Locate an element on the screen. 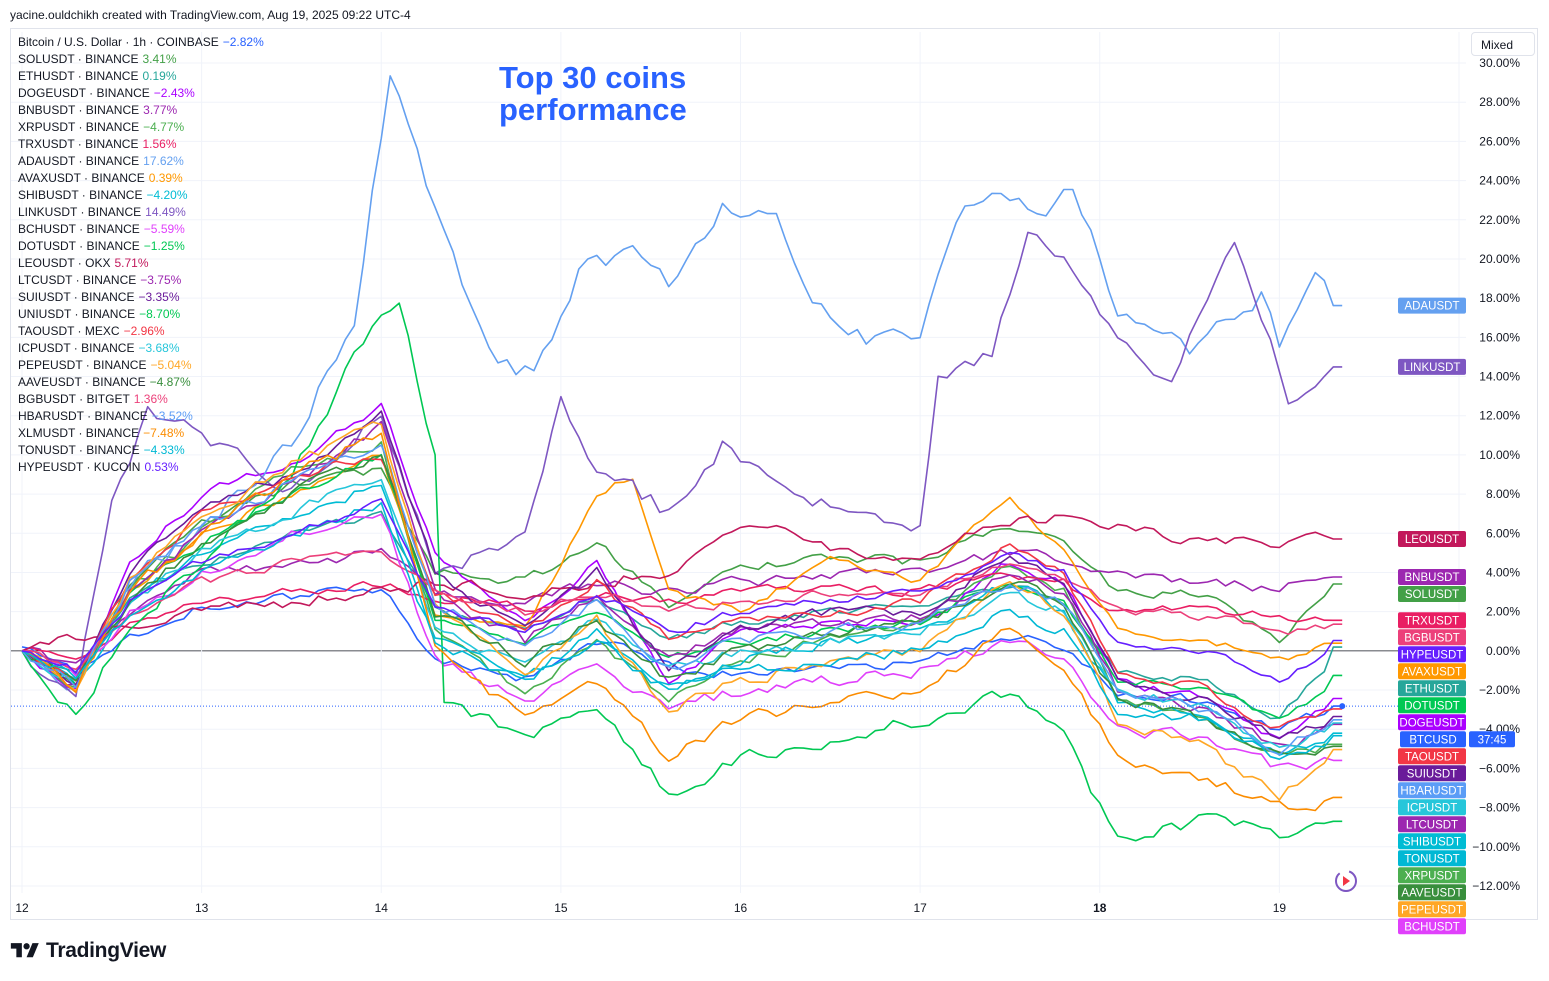 This screenshot has height=981, width=1549. legend-item-change: −4.77% is located at coordinates (164, 127).